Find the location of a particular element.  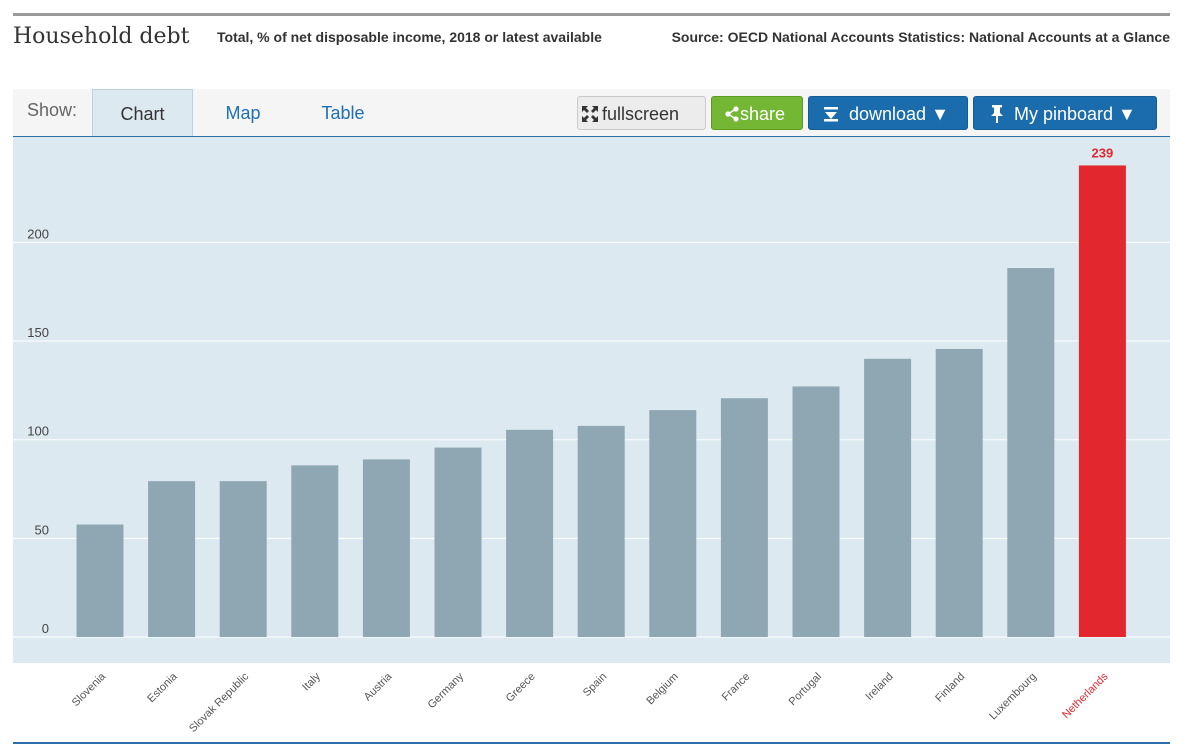

top-rule is located at coordinates (591, 14).